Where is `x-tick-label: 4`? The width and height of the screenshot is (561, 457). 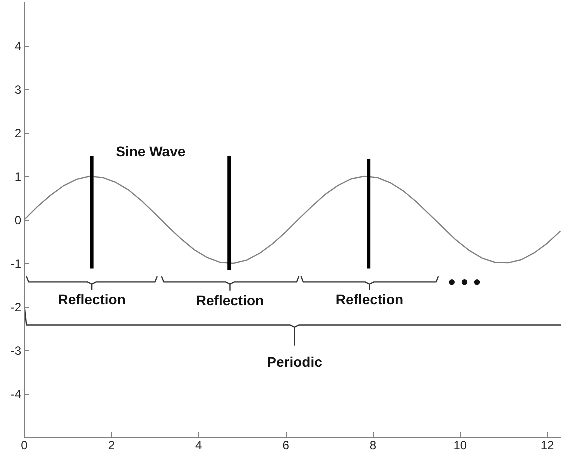
x-tick-label: 4 is located at coordinates (199, 445).